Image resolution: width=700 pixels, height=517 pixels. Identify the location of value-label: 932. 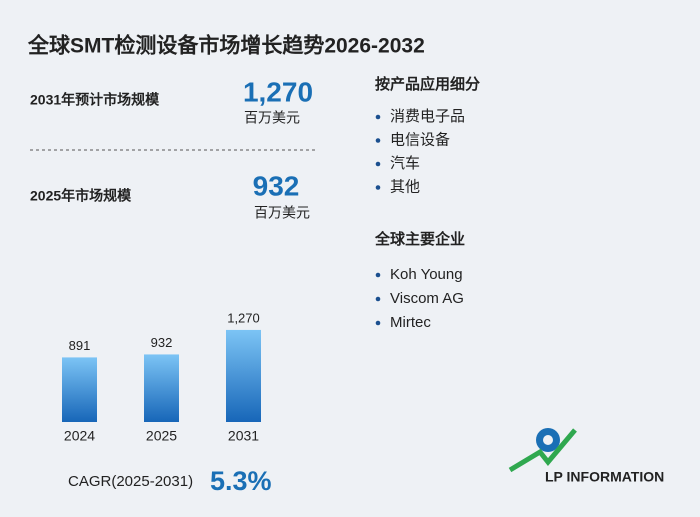
(162, 342).